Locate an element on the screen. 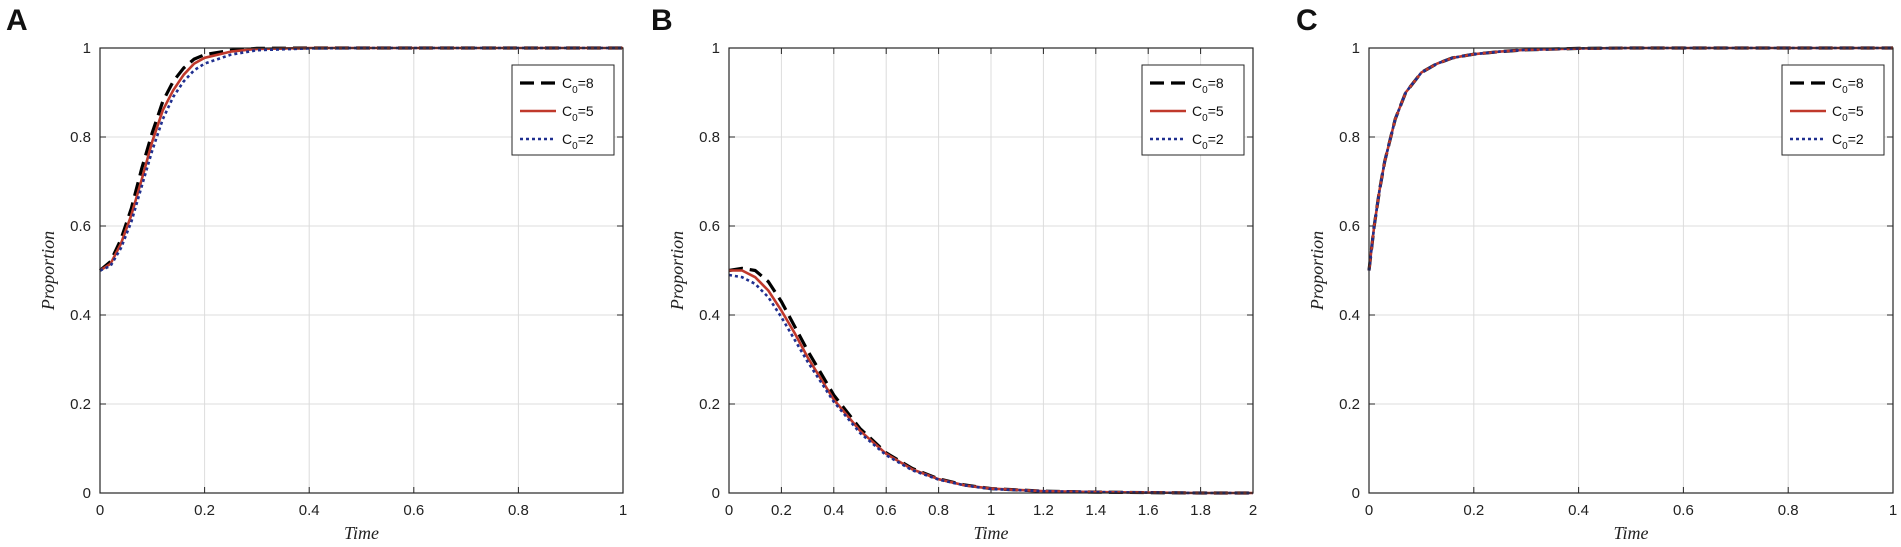 The height and width of the screenshot is (547, 1901). x-tick-label: 1.8 is located at coordinates (1200, 510).